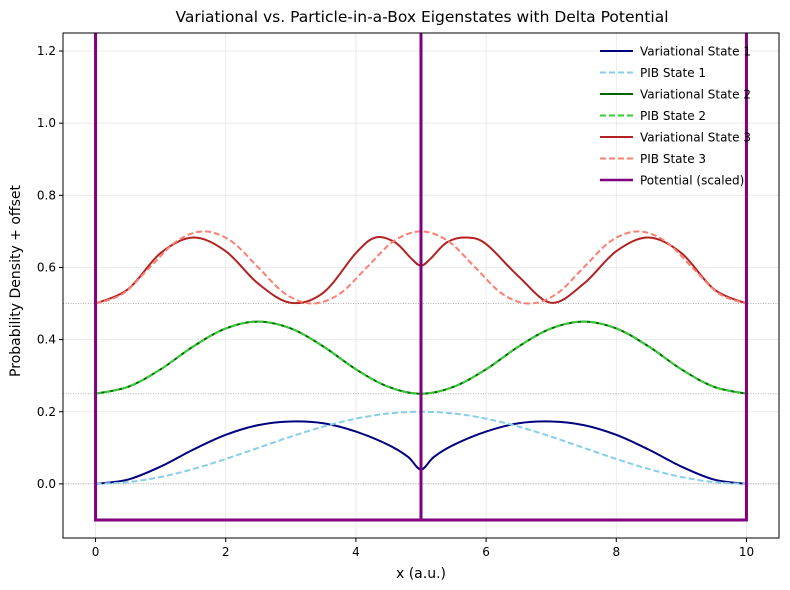  What do you see at coordinates (46, 340) in the screenshot?
I see `y-tick-label: 0.4` at bounding box center [46, 340].